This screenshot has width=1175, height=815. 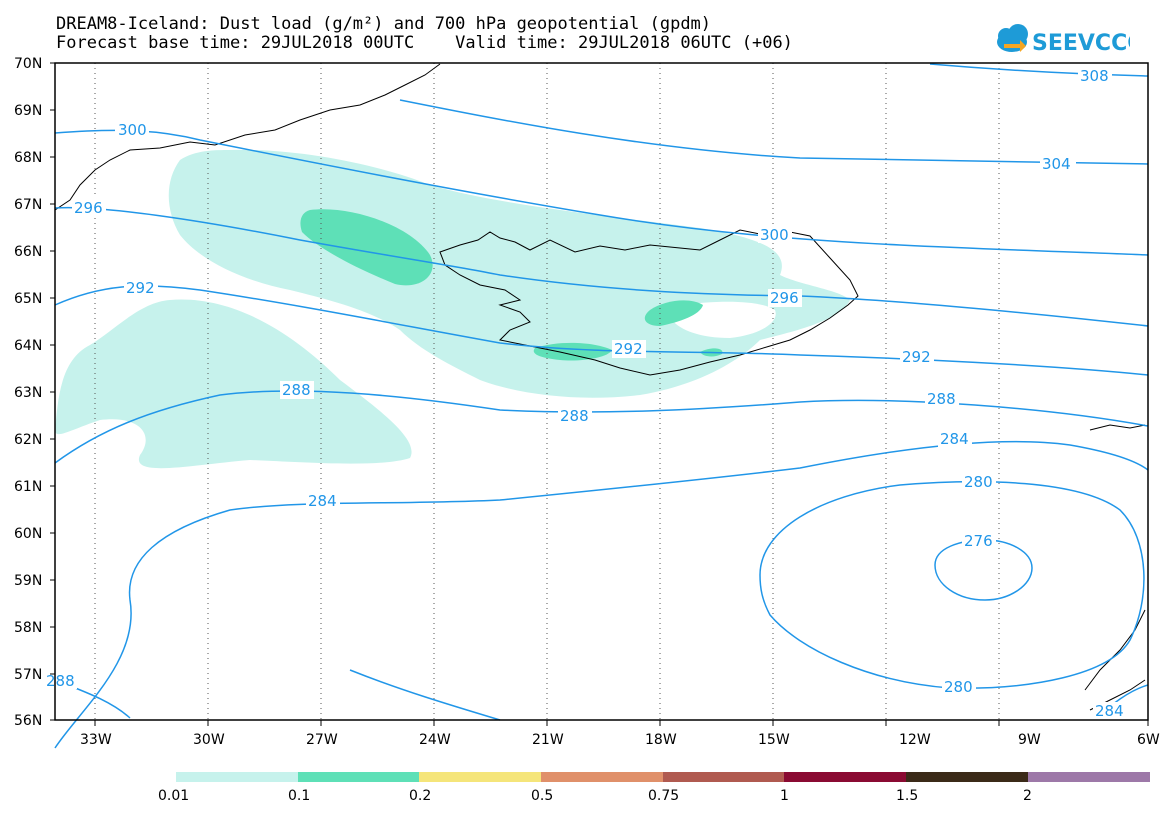 I want to click on lat-label: 70N, so click(x=28, y=64).